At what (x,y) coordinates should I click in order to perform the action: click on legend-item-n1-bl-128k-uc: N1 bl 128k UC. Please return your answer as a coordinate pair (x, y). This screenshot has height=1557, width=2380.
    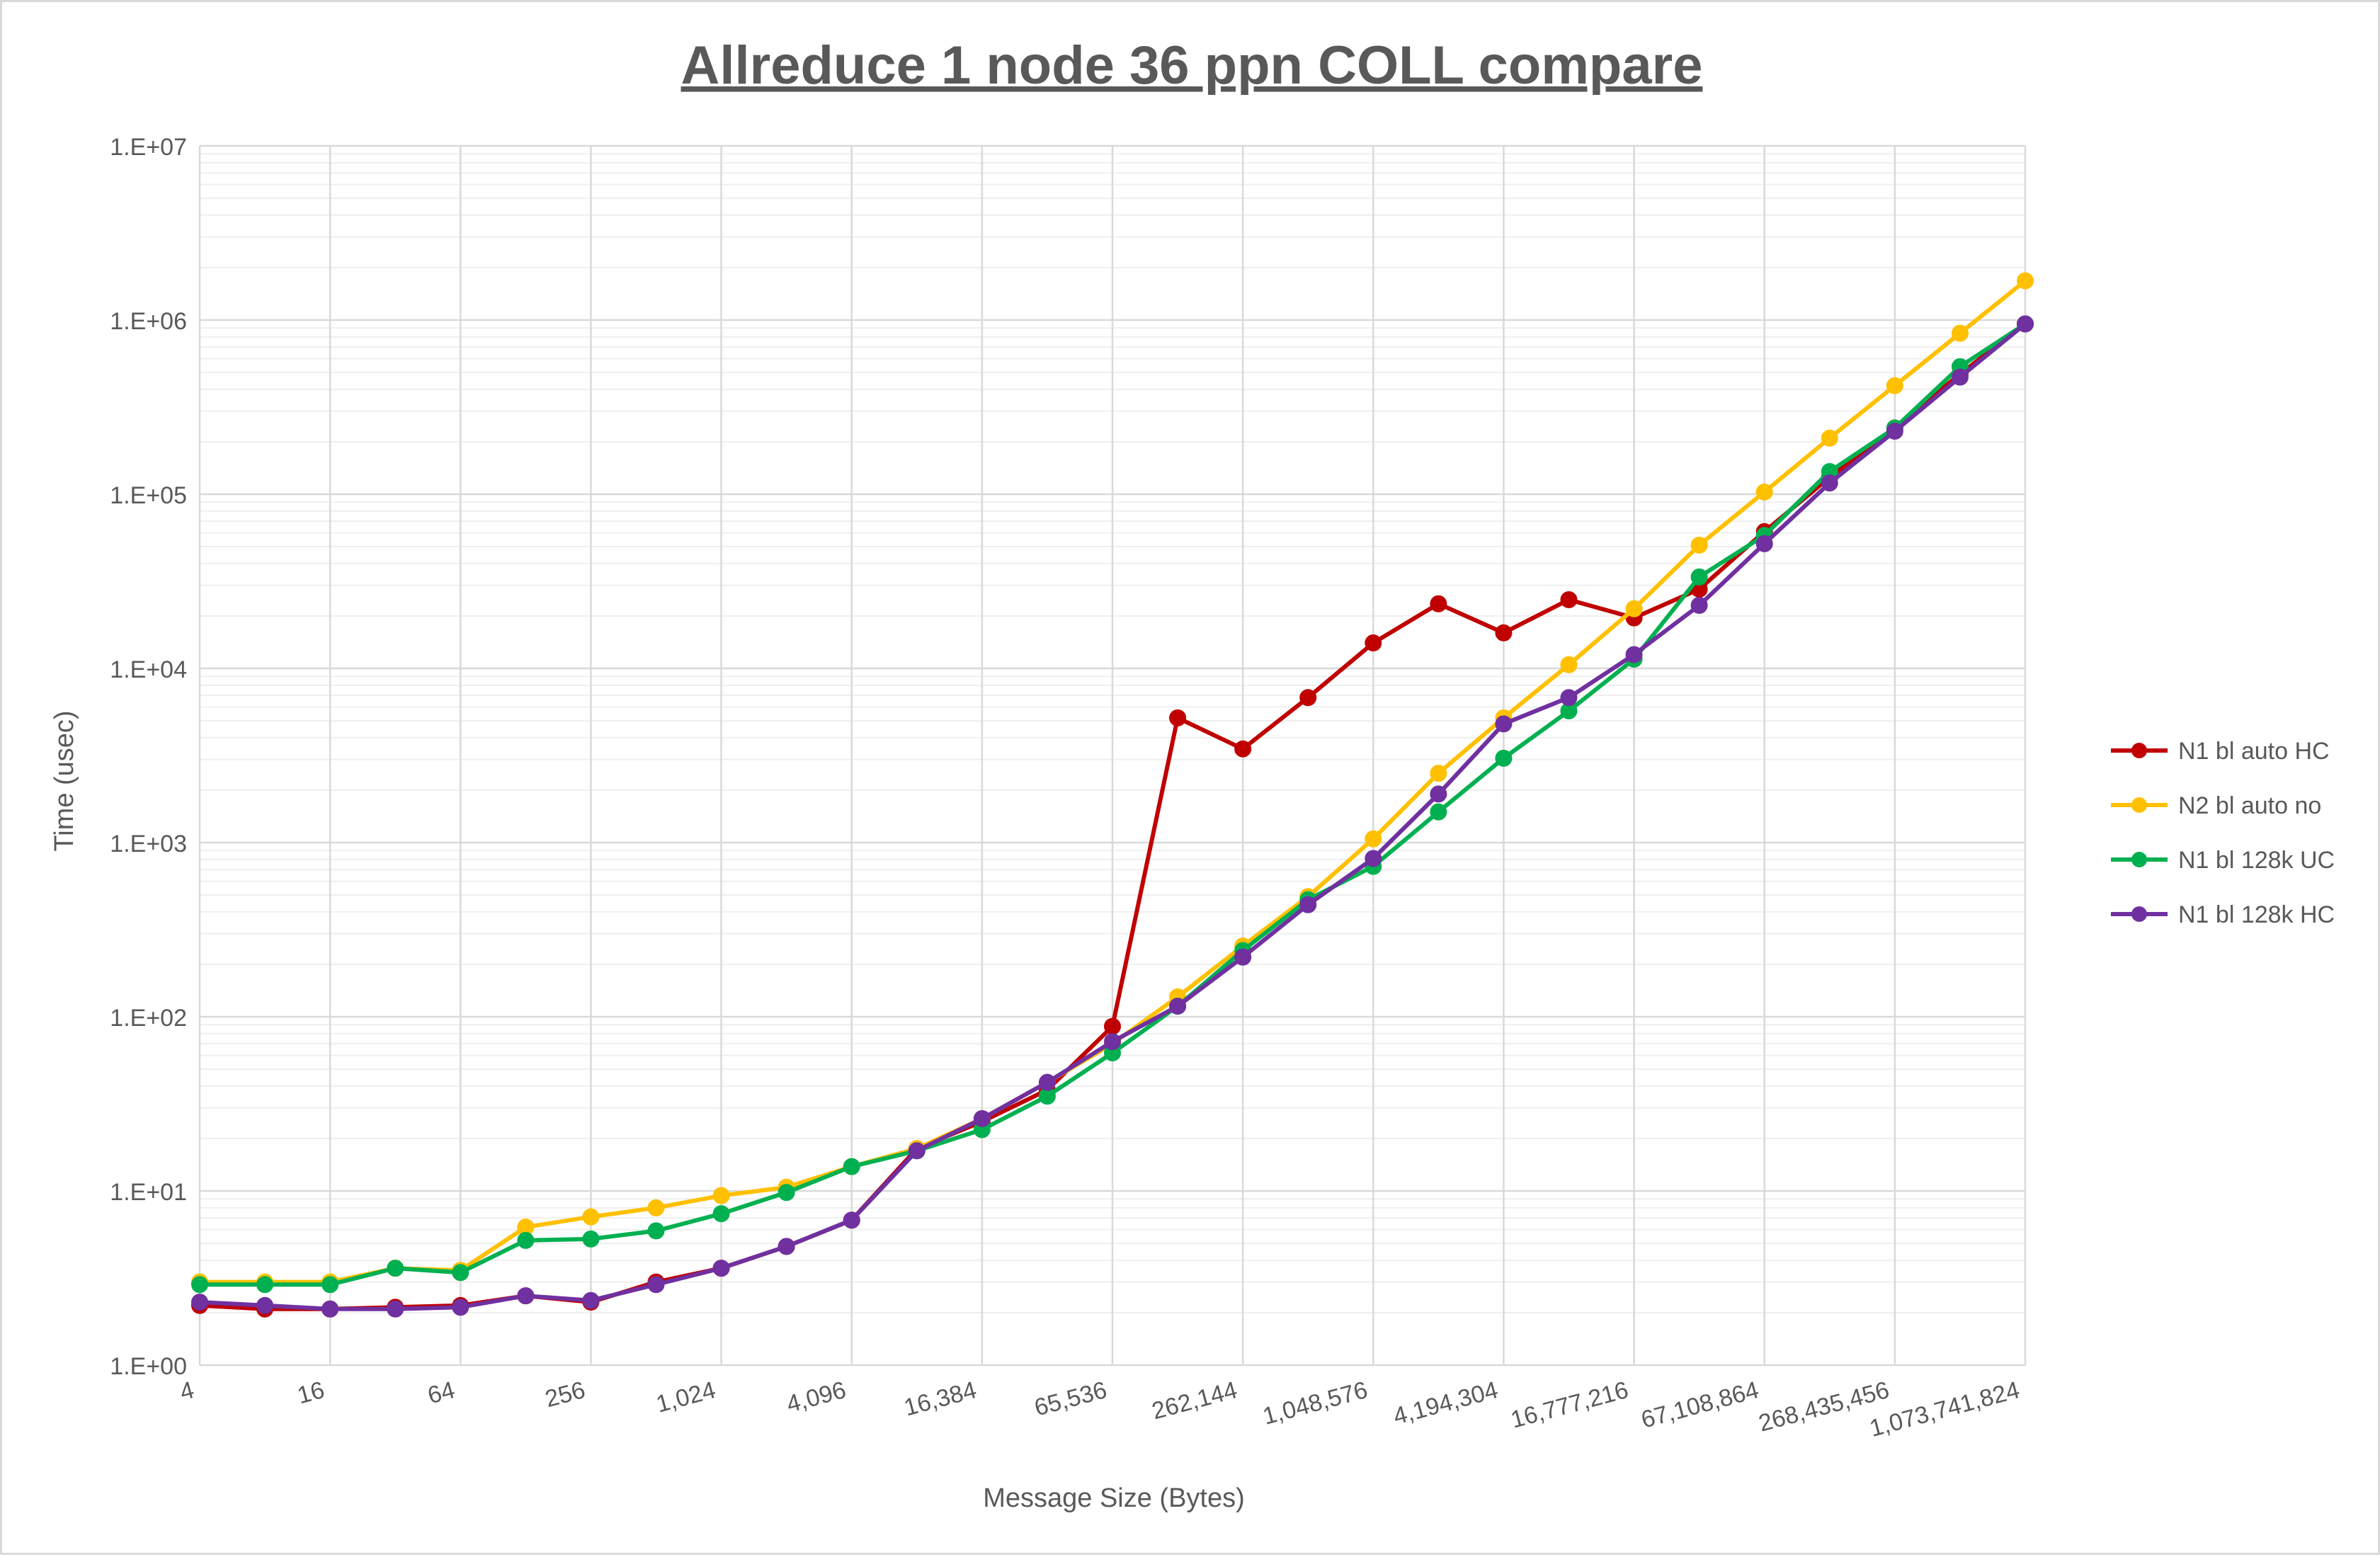
    Looking at the image, I should click on (2223, 860).